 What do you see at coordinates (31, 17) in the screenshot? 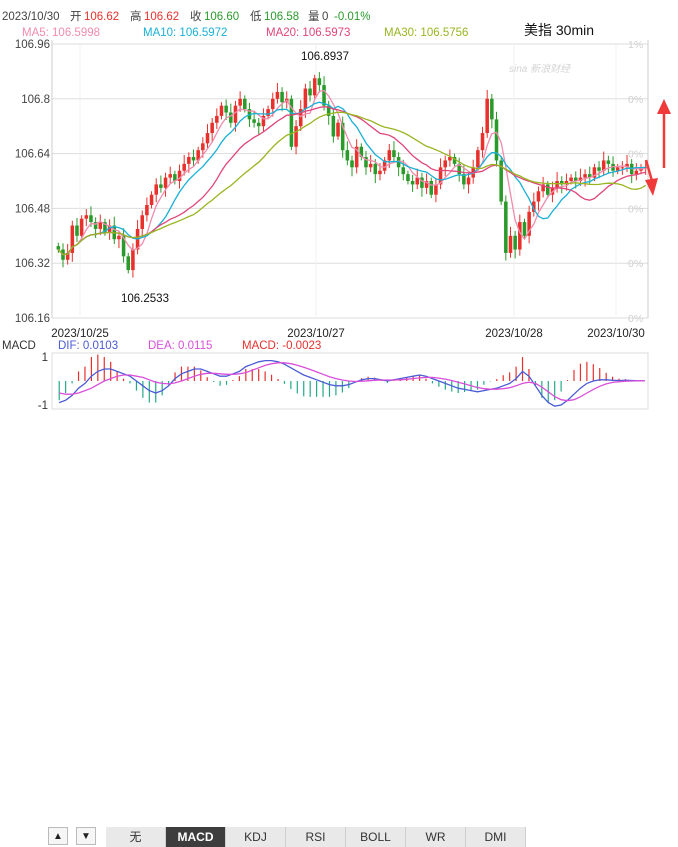
I see `header-date: 2023/10/30` at bounding box center [31, 17].